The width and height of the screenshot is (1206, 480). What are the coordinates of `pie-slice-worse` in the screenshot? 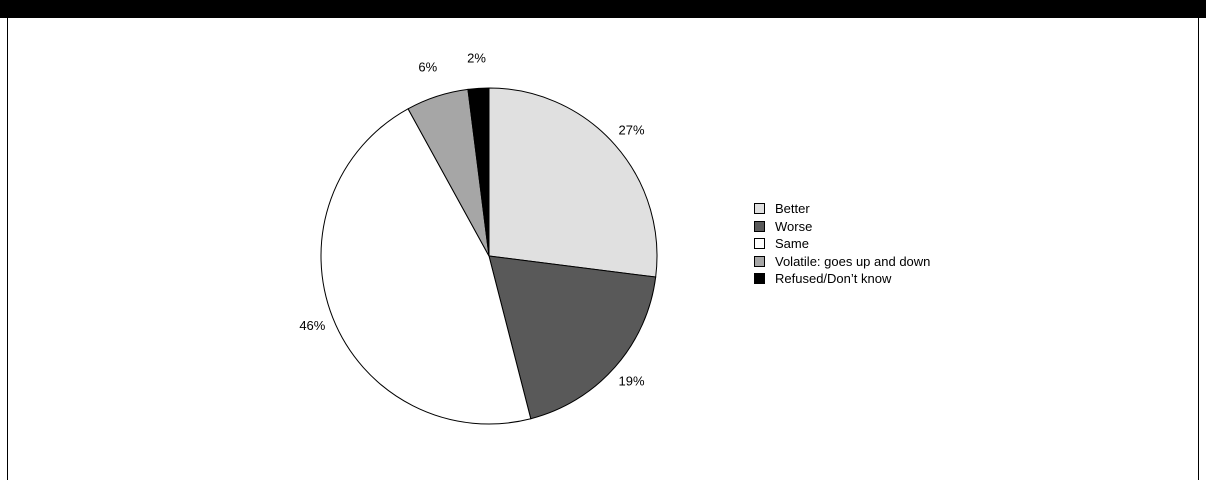 It's located at (572, 337).